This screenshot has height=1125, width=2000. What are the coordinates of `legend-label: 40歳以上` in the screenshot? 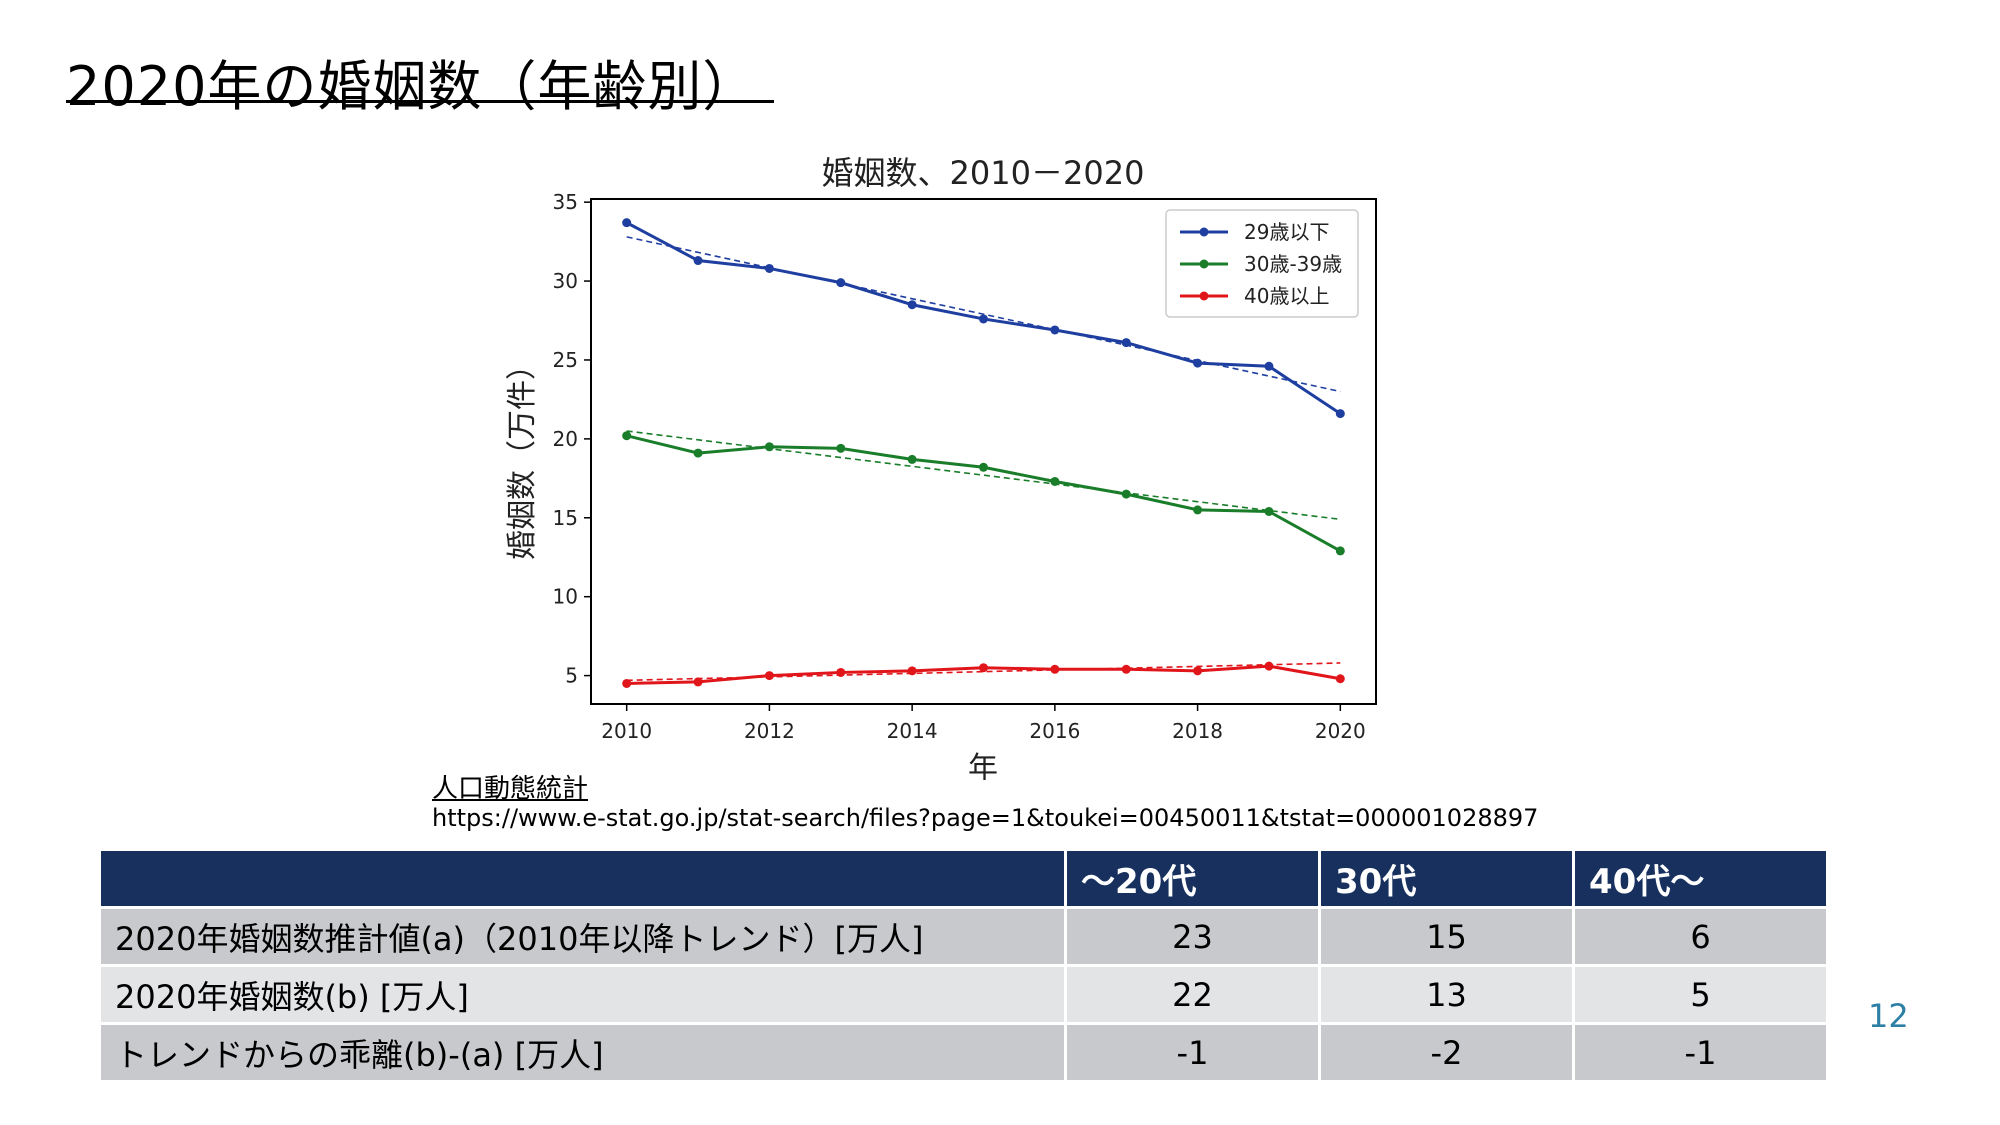 It's located at (1286, 296).